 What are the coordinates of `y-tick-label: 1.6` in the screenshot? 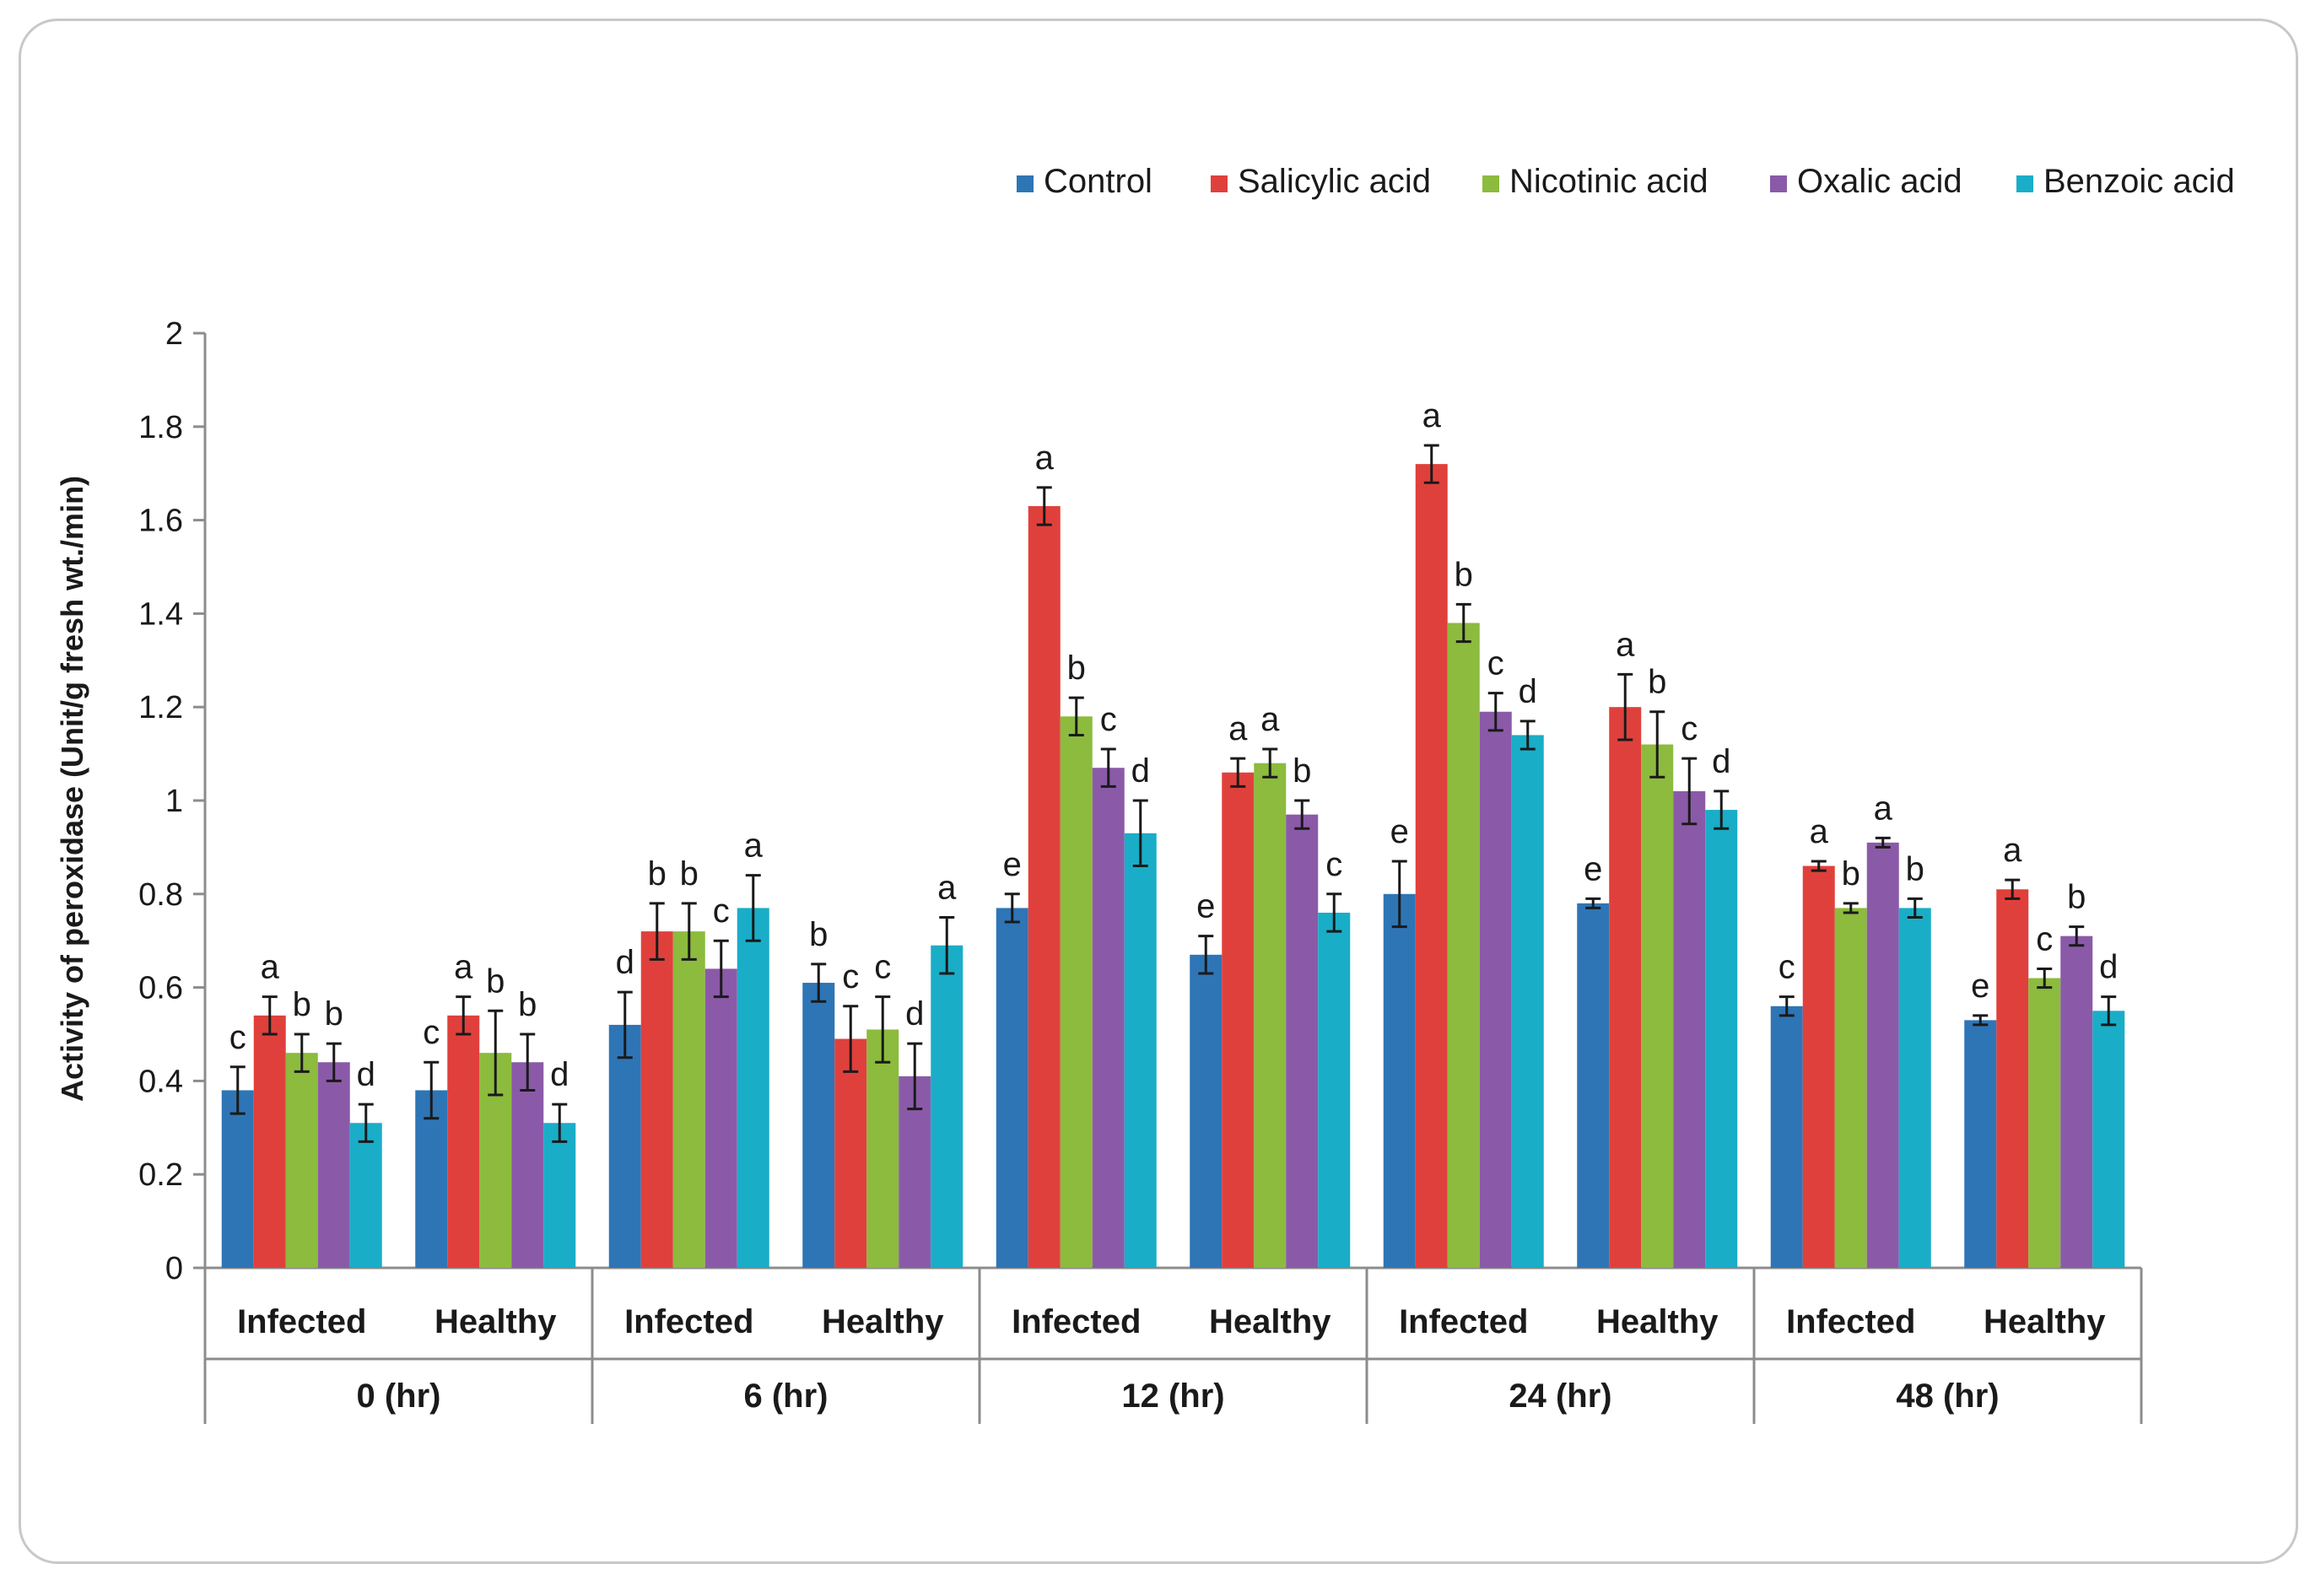 It's located at (160, 522).